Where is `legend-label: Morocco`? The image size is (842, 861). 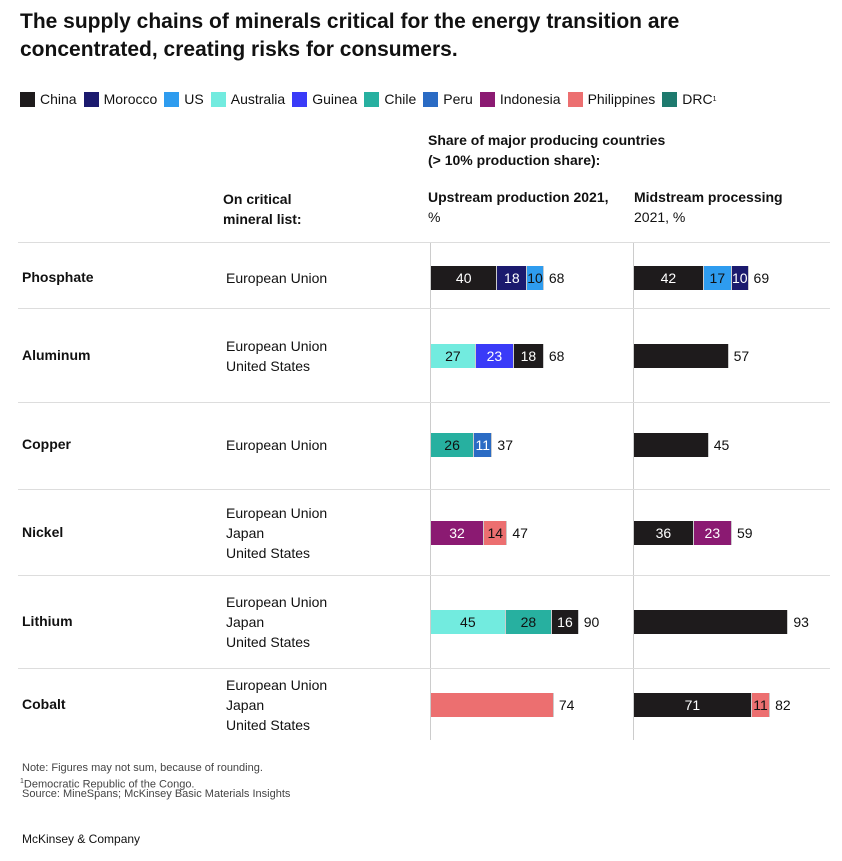
legend-label: Morocco is located at coordinates (130, 99).